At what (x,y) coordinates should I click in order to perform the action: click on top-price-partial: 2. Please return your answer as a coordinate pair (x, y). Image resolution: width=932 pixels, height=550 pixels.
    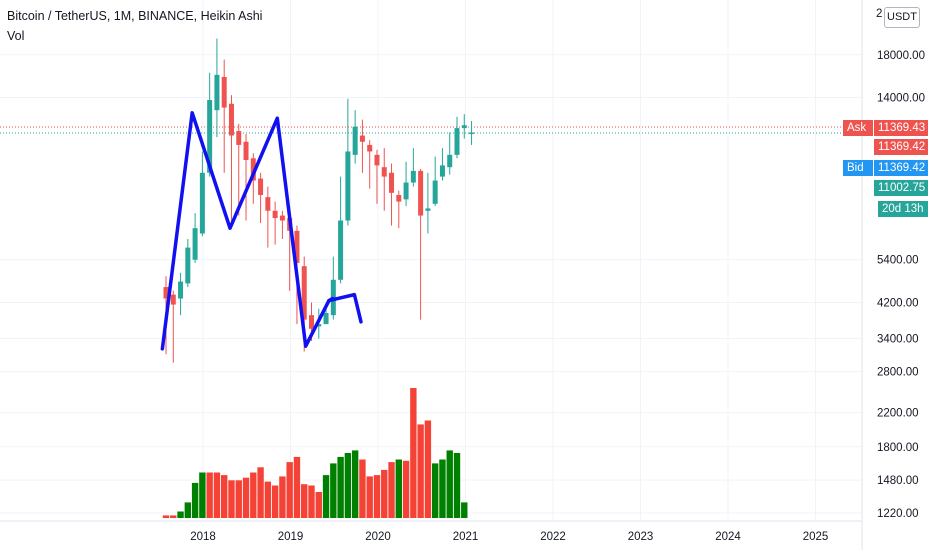
    Looking at the image, I should click on (879, 14).